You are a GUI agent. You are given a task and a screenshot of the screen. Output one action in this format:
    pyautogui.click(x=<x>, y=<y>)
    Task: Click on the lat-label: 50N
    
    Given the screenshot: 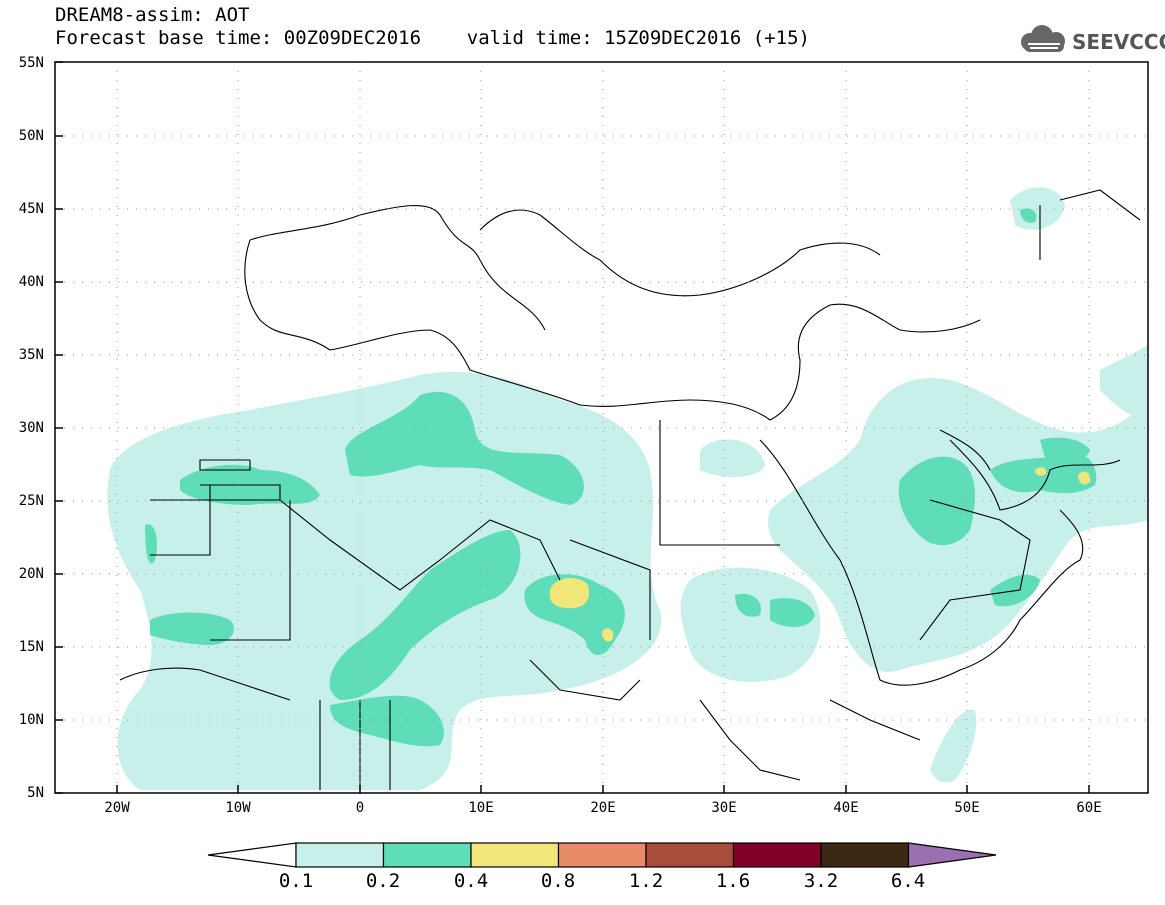 What is the action you would take?
    pyautogui.click(x=31, y=136)
    